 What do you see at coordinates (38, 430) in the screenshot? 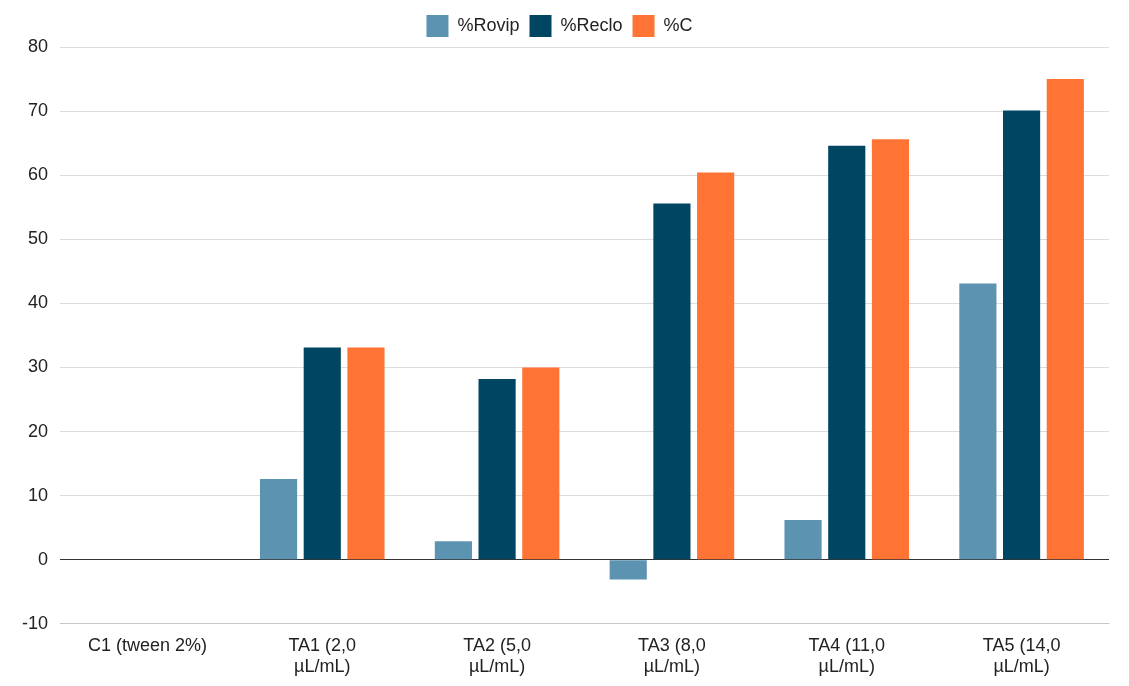
I see `y-tick-label: 20` at bounding box center [38, 430].